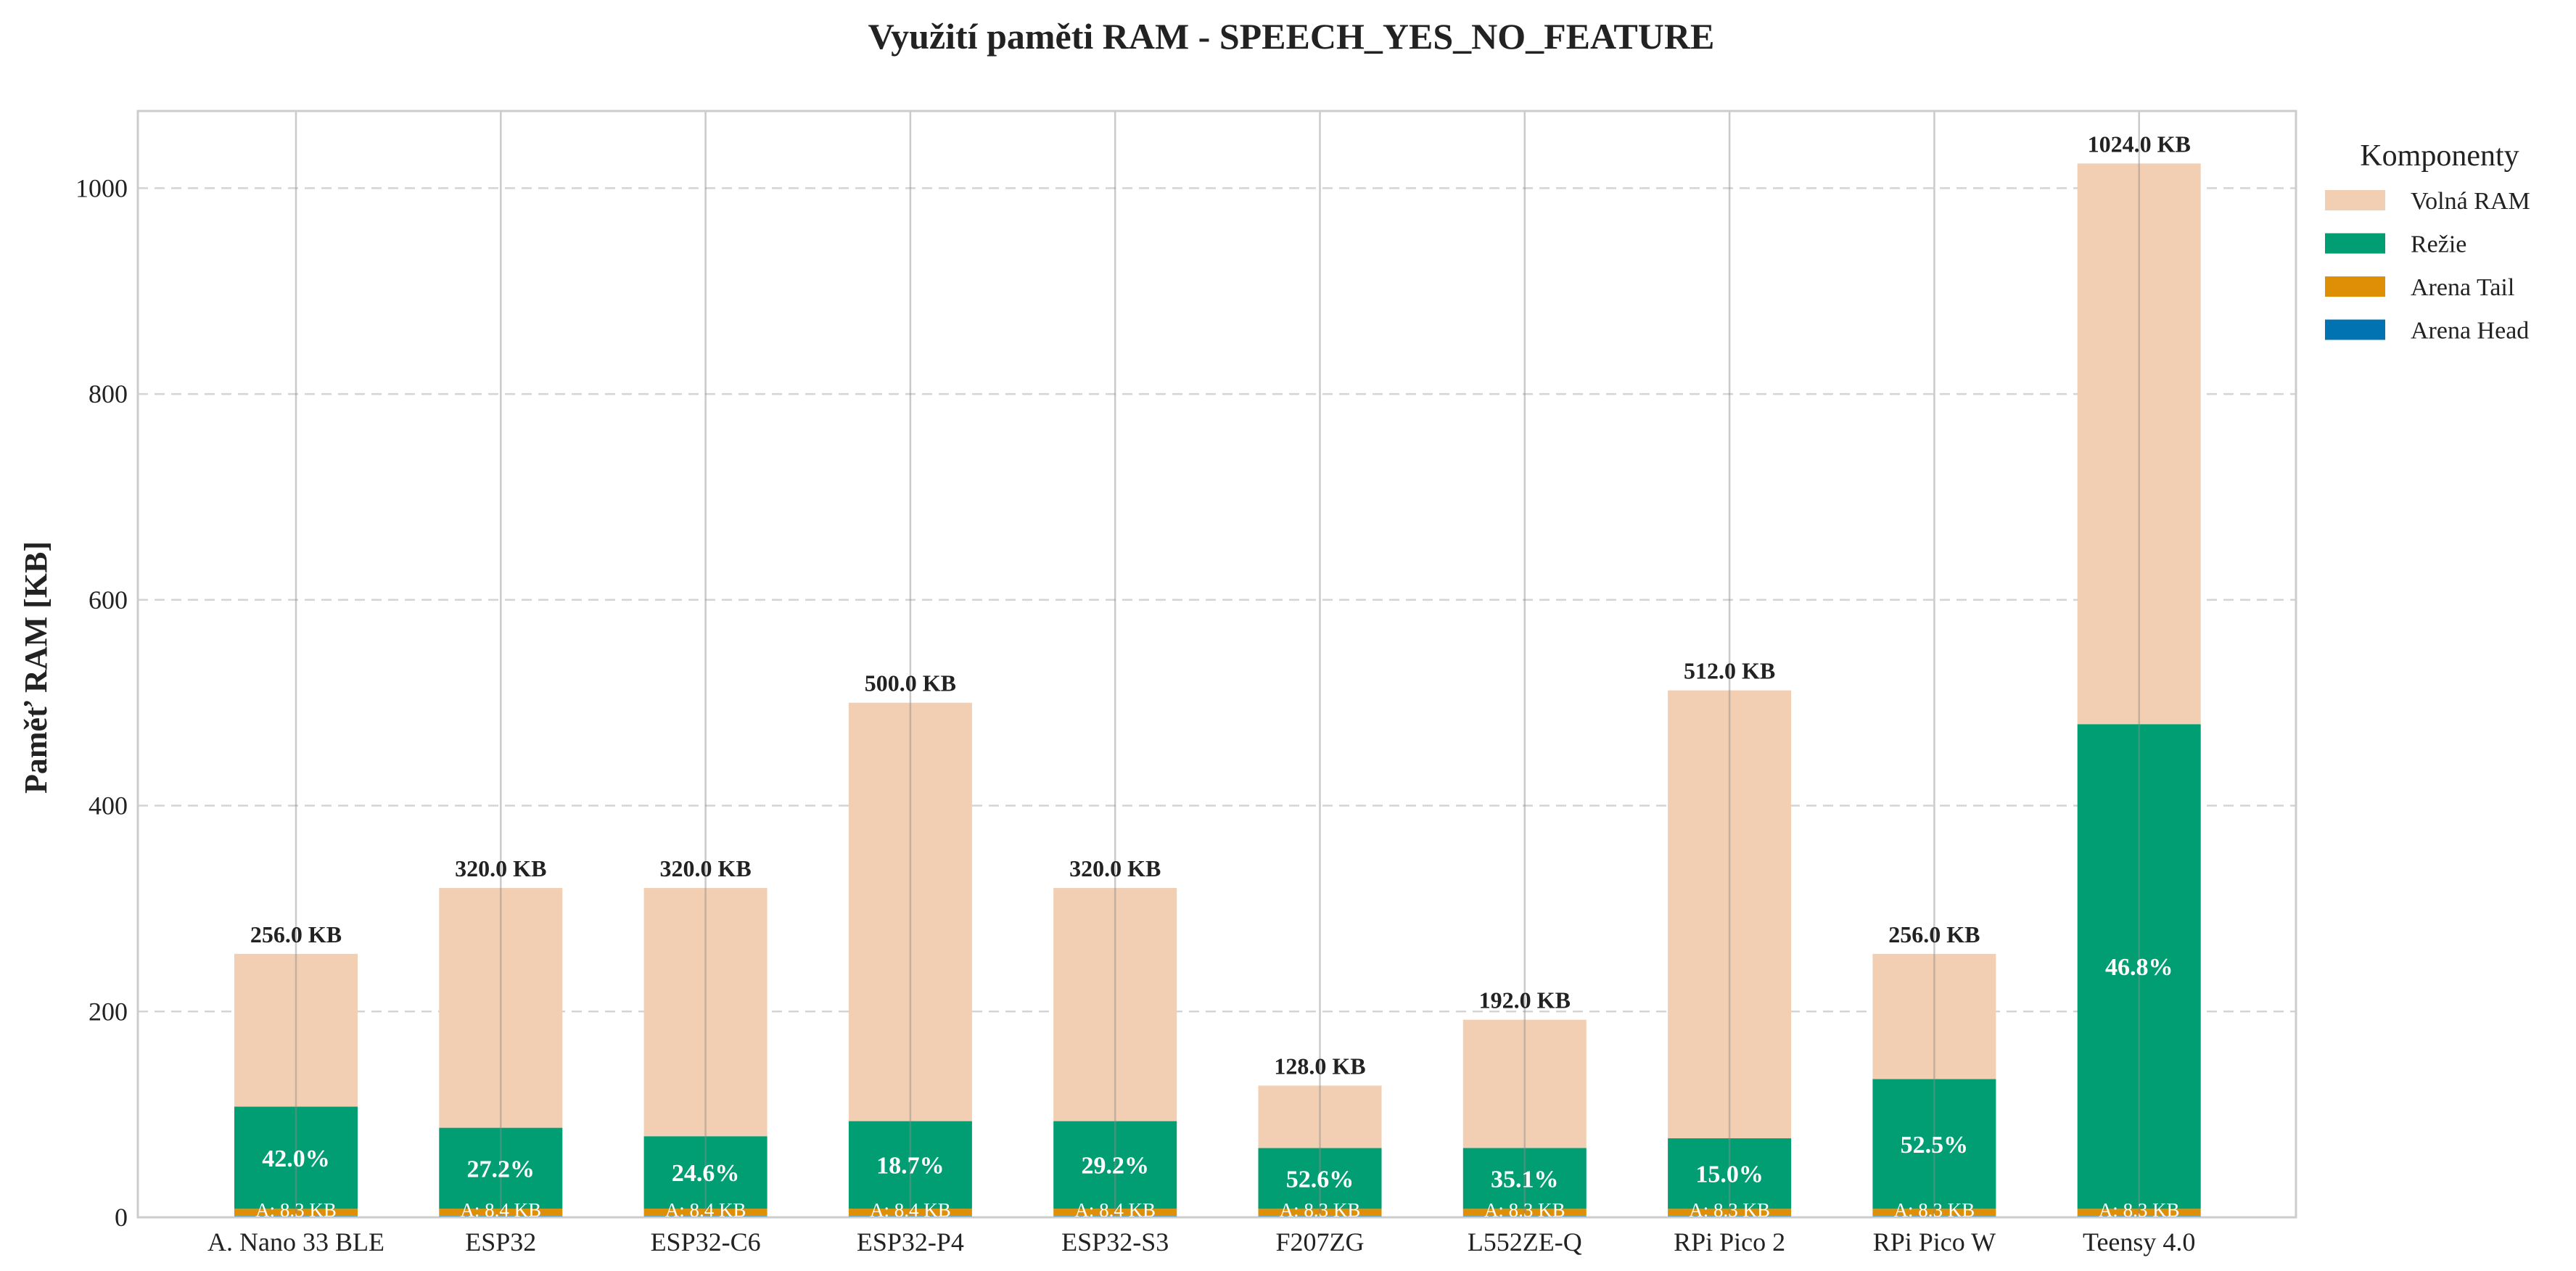 The height and width of the screenshot is (1271, 2576). What do you see at coordinates (2462, 287) in the screenshot?
I see `legend-item-label: Arena Tail` at bounding box center [2462, 287].